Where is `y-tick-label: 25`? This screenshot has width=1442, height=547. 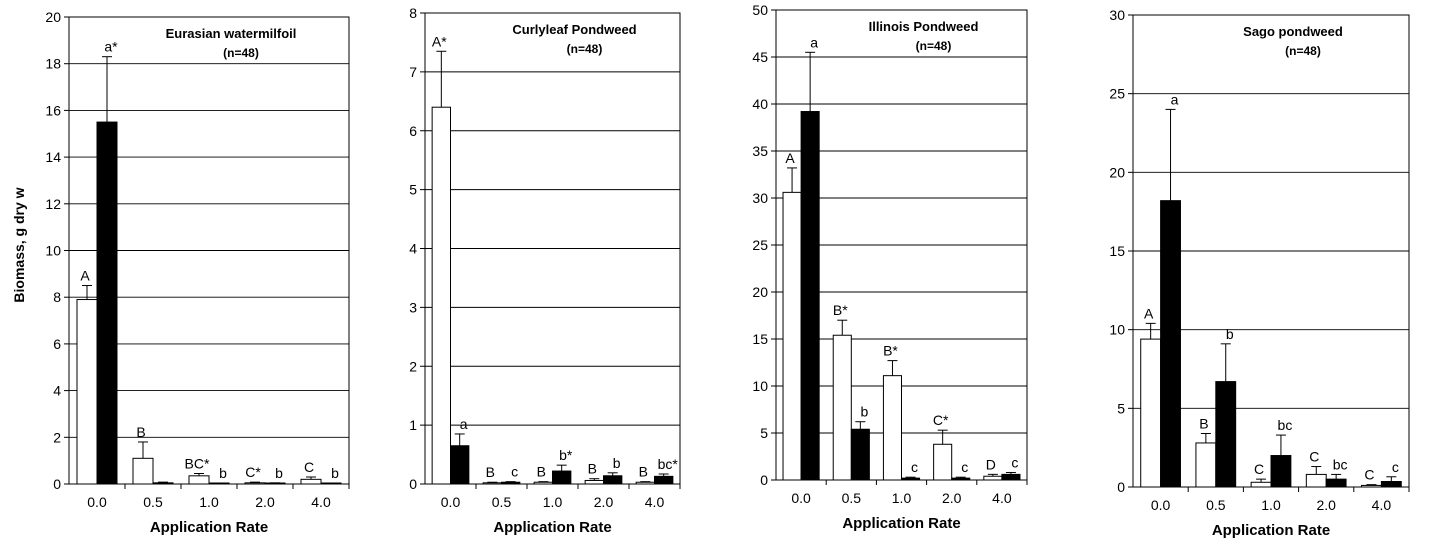
y-tick-label: 25 is located at coordinates (1117, 94).